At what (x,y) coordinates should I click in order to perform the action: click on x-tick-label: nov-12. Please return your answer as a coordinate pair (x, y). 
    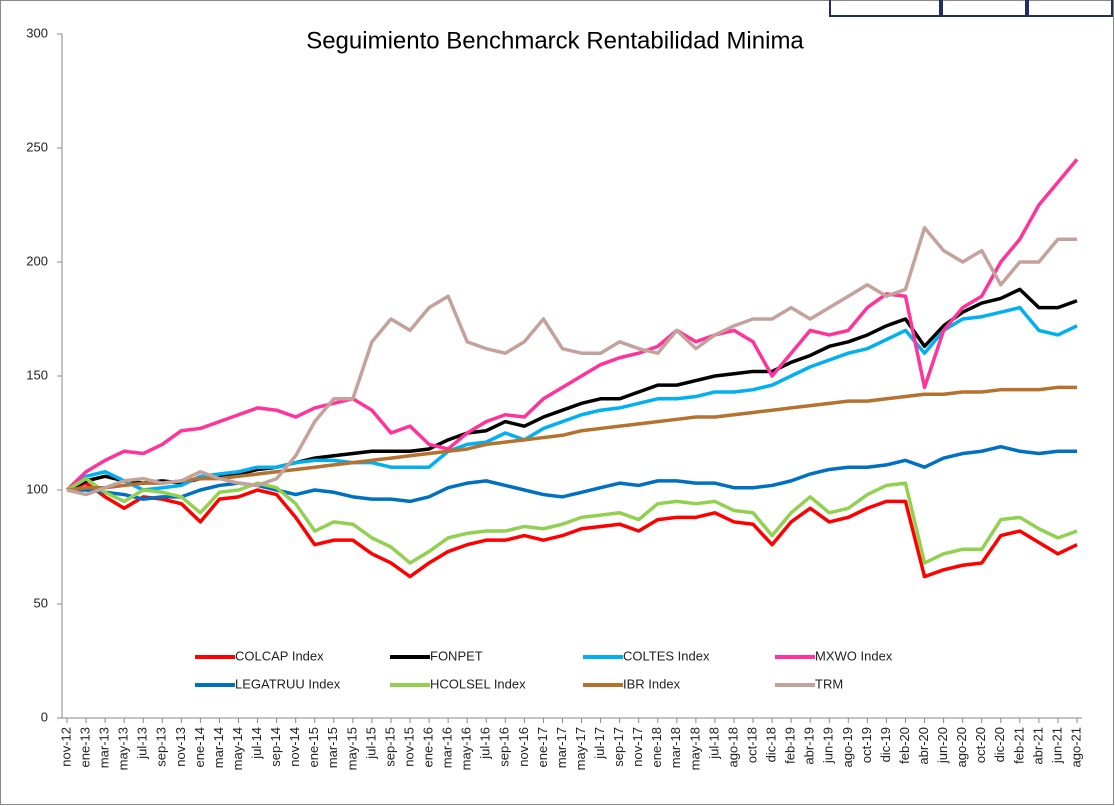
    Looking at the image, I should click on (65, 747).